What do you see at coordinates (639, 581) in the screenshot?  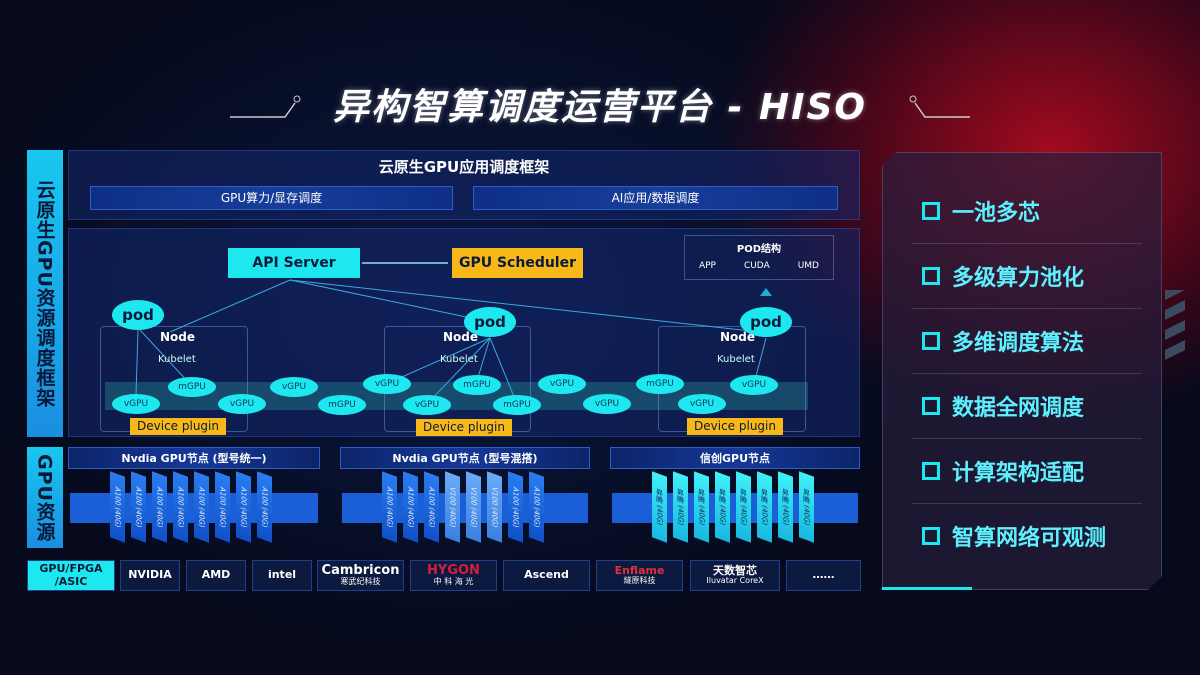 I see `vendor-subtitle: 燧原科技` at bounding box center [639, 581].